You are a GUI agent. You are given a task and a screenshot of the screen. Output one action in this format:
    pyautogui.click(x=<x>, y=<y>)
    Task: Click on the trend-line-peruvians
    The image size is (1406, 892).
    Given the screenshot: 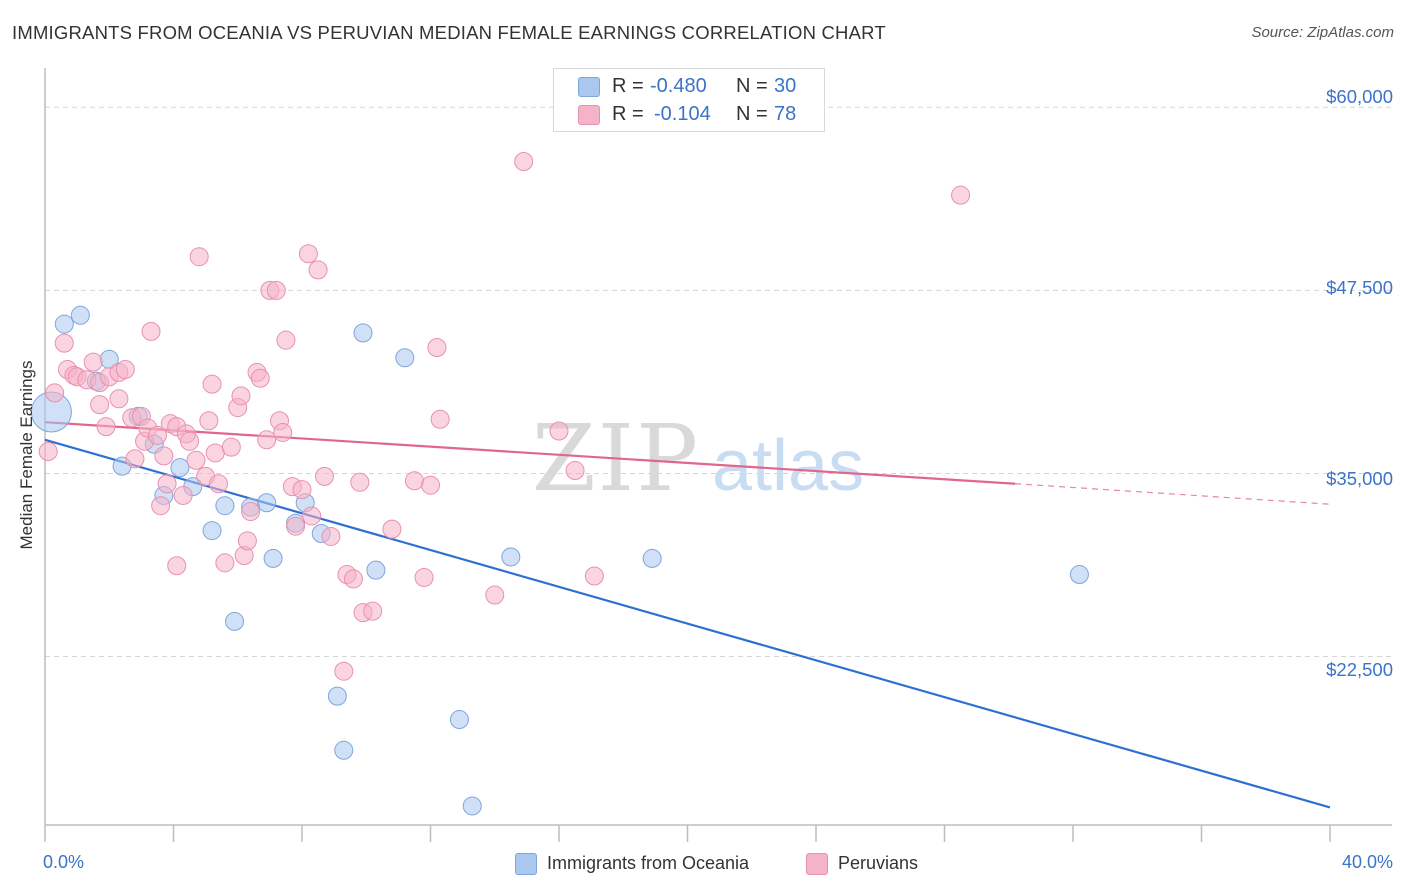 What is the action you would take?
    pyautogui.click(x=530, y=453)
    